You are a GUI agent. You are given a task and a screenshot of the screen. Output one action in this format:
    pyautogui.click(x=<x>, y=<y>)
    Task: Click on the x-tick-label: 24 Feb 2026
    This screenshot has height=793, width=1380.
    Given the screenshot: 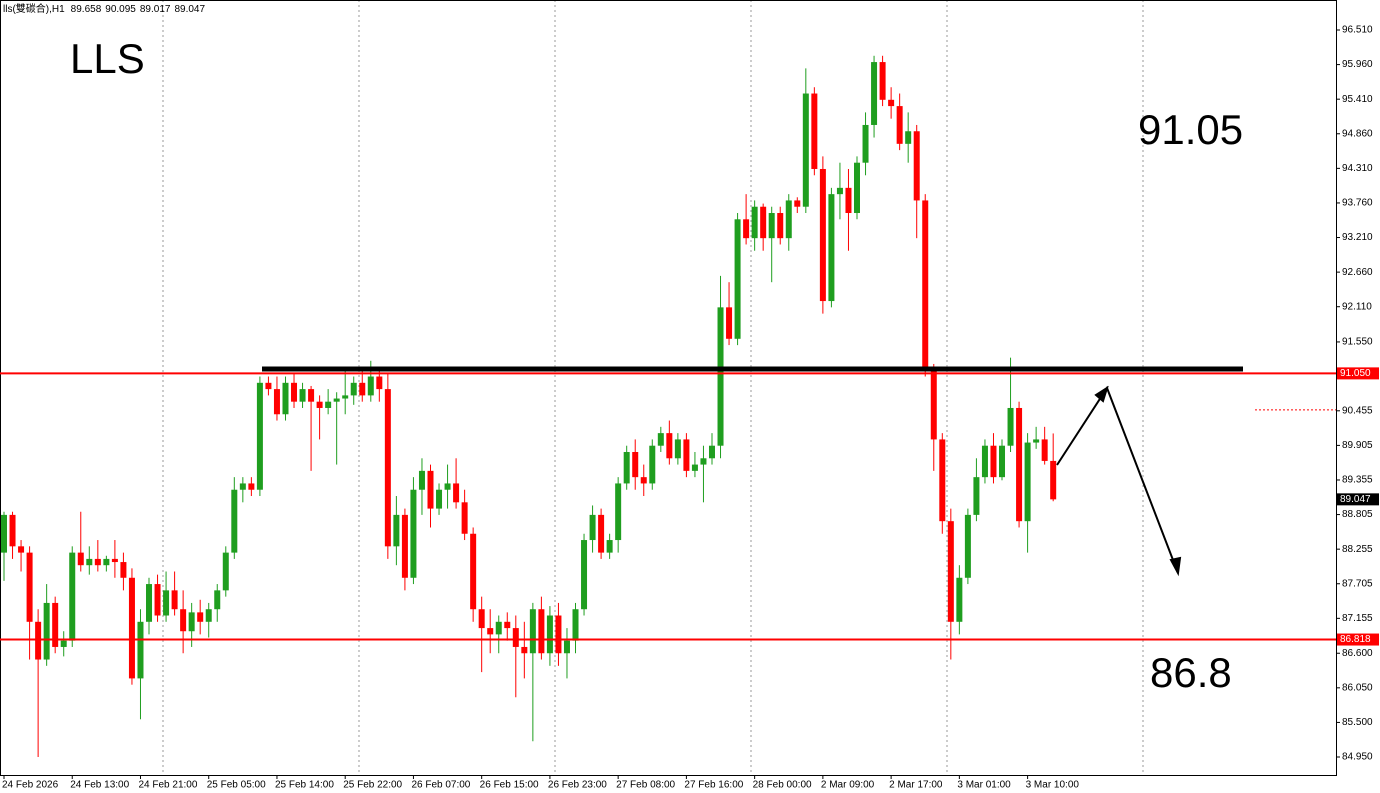 What is the action you would take?
    pyautogui.click(x=30, y=785)
    